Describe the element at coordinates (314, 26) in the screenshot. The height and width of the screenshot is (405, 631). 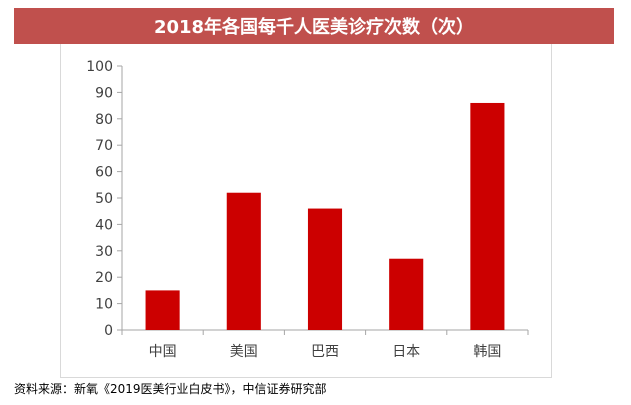
I see `chart-title: 2018年各国每千人医美诊疗次数（次）` at that location.